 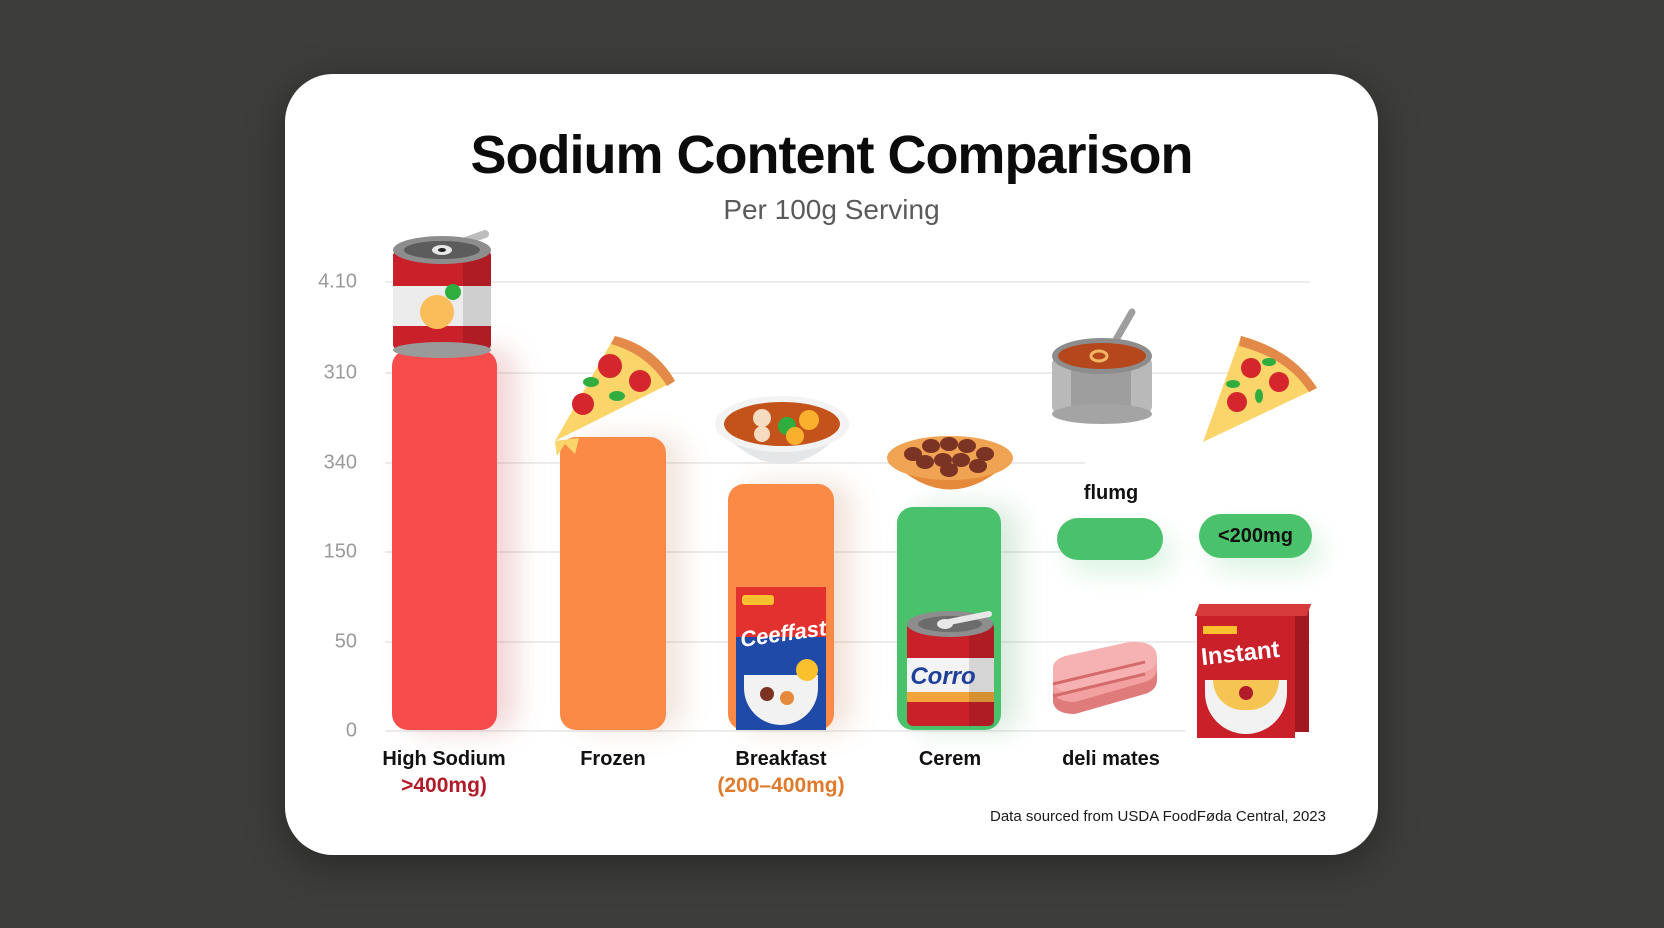 I want to click on soup-pot-icon, so click(x=1102, y=366).